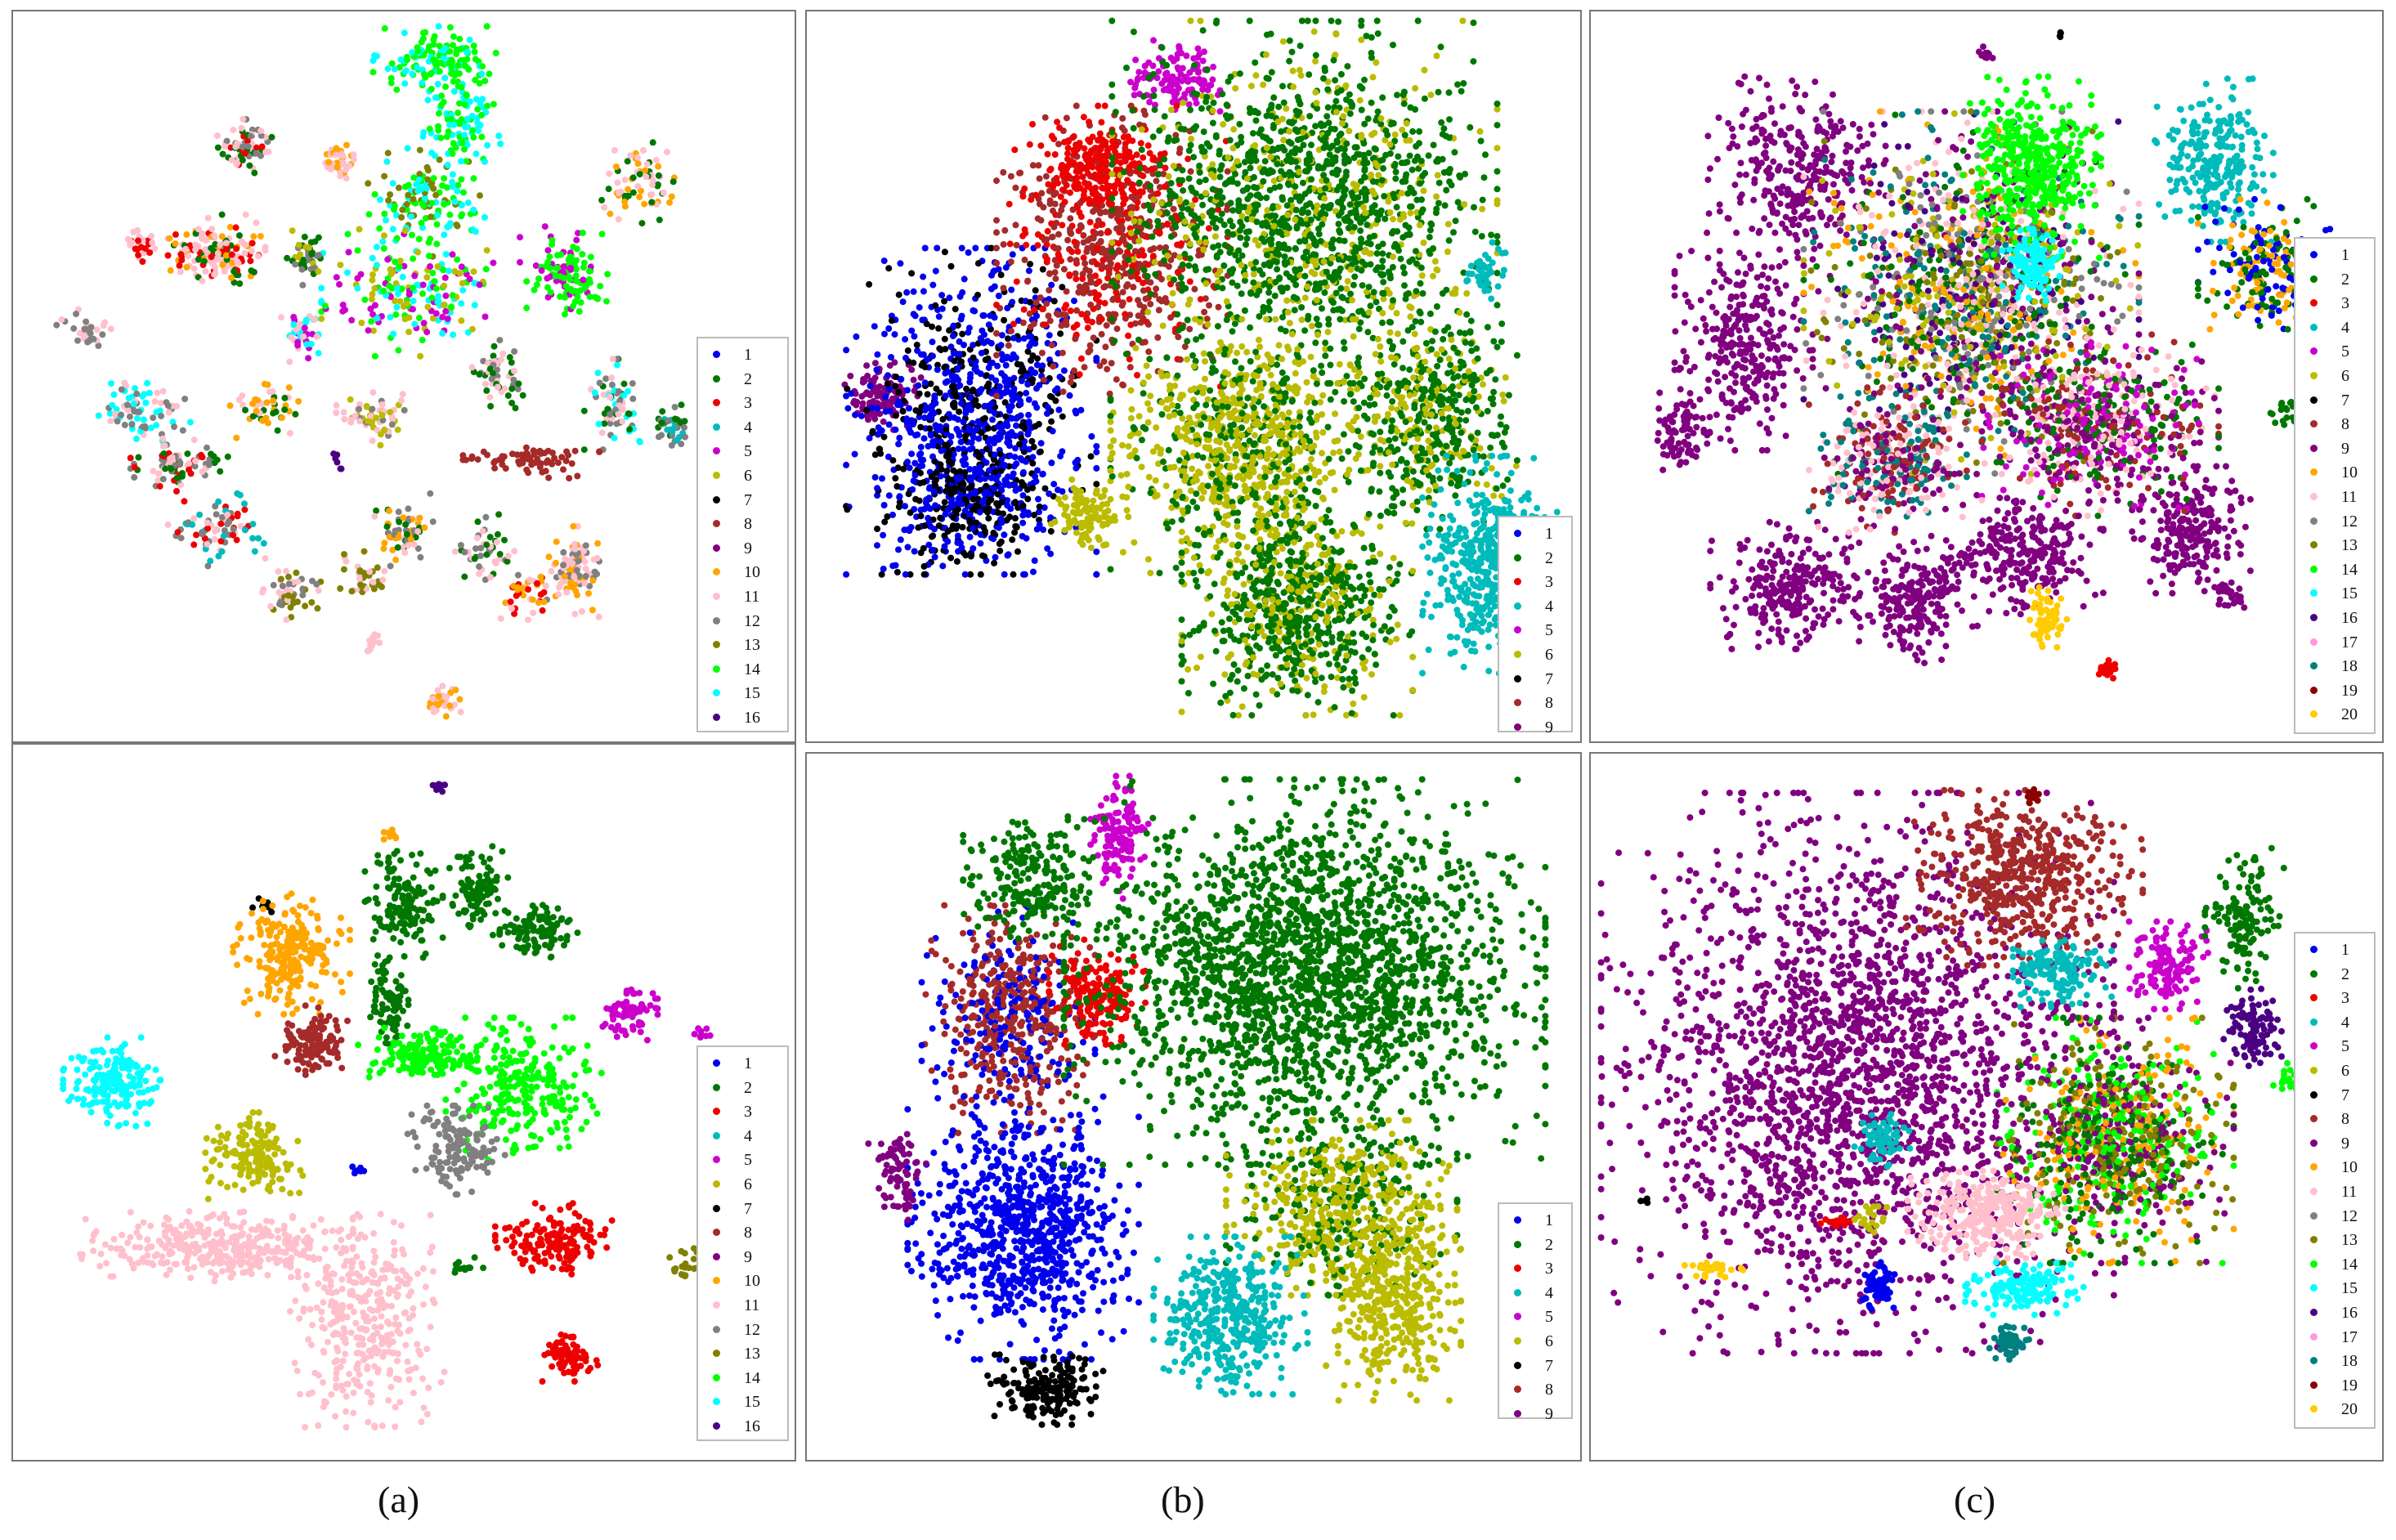 This screenshot has height=1540, width=2396. What do you see at coordinates (743, 621) in the screenshot?
I see `legend-entry-12: 12` at bounding box center [743, 621].